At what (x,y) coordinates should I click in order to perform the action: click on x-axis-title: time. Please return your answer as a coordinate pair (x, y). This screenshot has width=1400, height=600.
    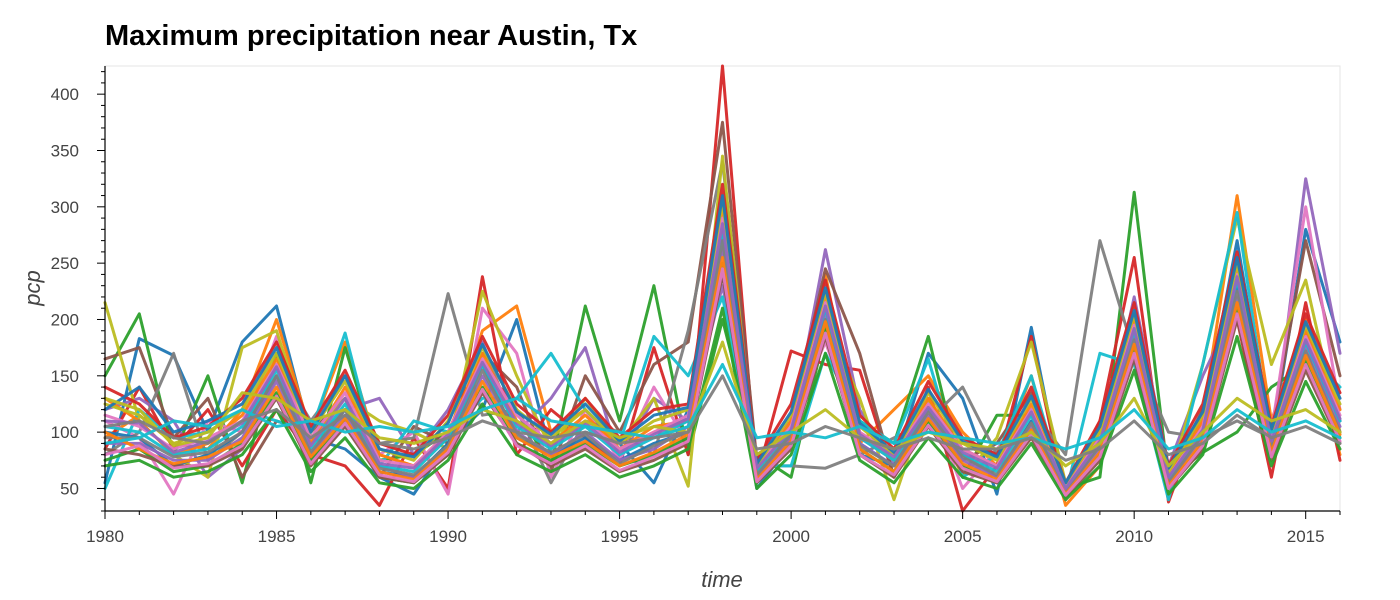
    Looking at the image, I should click on (722, 579).